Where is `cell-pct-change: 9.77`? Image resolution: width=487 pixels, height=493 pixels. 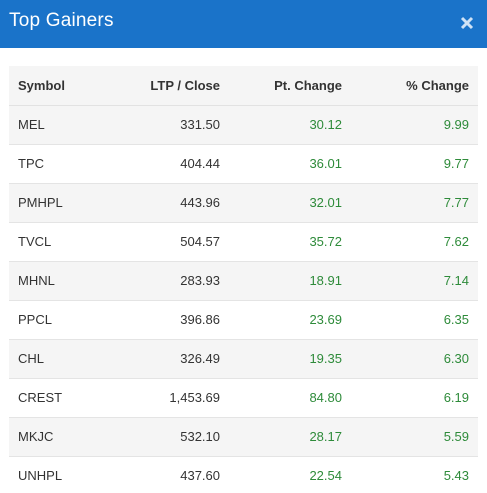
cell-pct-change: 9.77 is located at coordinates (410, 164).